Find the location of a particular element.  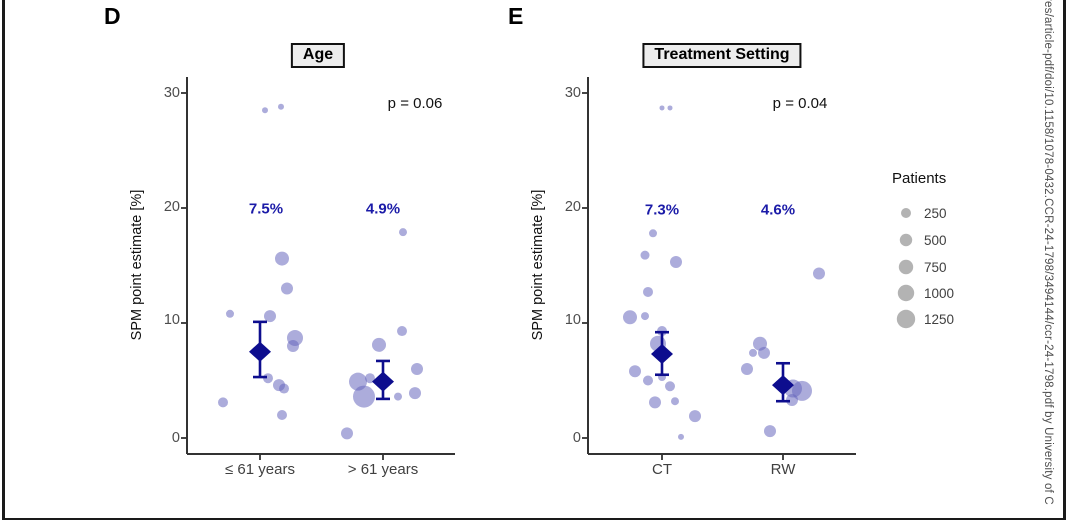

legend-title: Patients is located at coordinates (919, 178).